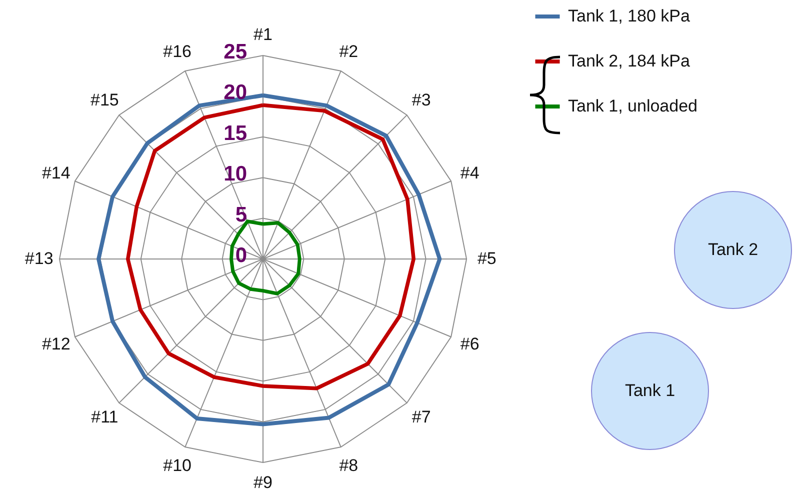 This screenshot has width=804, height=500. Describe the element at coordinates (629, 61) in the screenshot. I see `legend-label: Tank 2, 184 kPa` at that location.